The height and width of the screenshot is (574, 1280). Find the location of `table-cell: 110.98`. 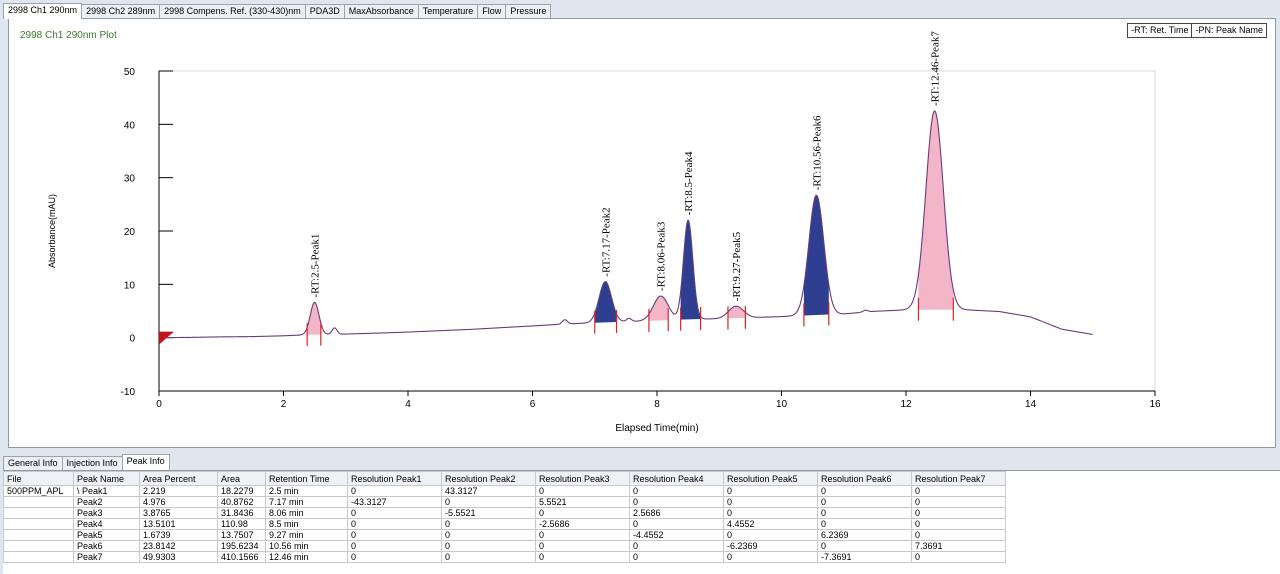

table-cell: 110.98 is located at coordinates (241, 524).